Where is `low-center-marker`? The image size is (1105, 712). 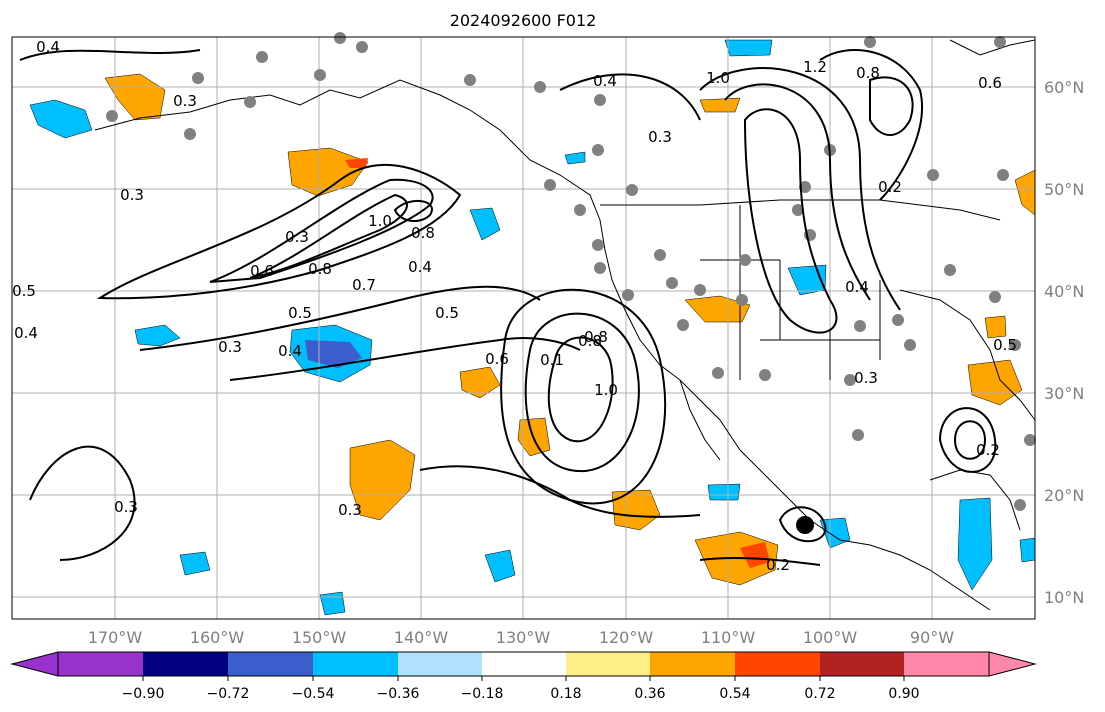 low-center-marker is located at coordinates (805, 525).